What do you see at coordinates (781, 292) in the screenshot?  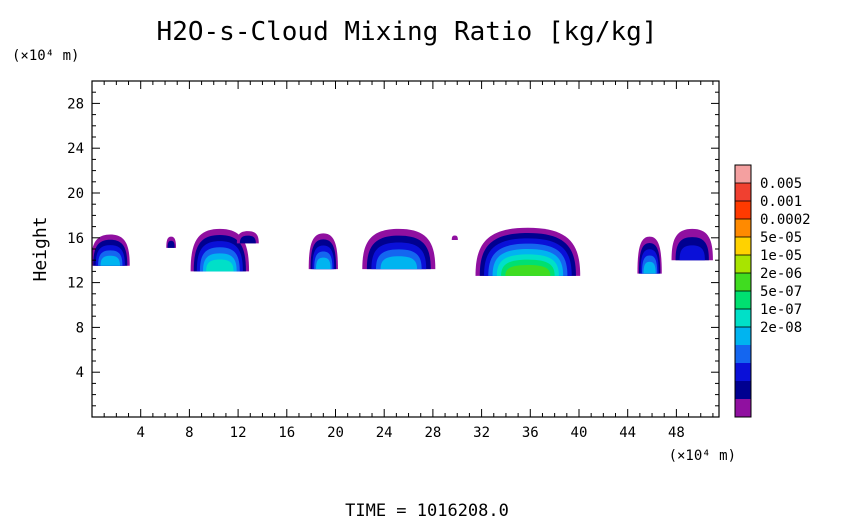 I see `colorbar-label: 5e-07` at bounding box center [781, 292].